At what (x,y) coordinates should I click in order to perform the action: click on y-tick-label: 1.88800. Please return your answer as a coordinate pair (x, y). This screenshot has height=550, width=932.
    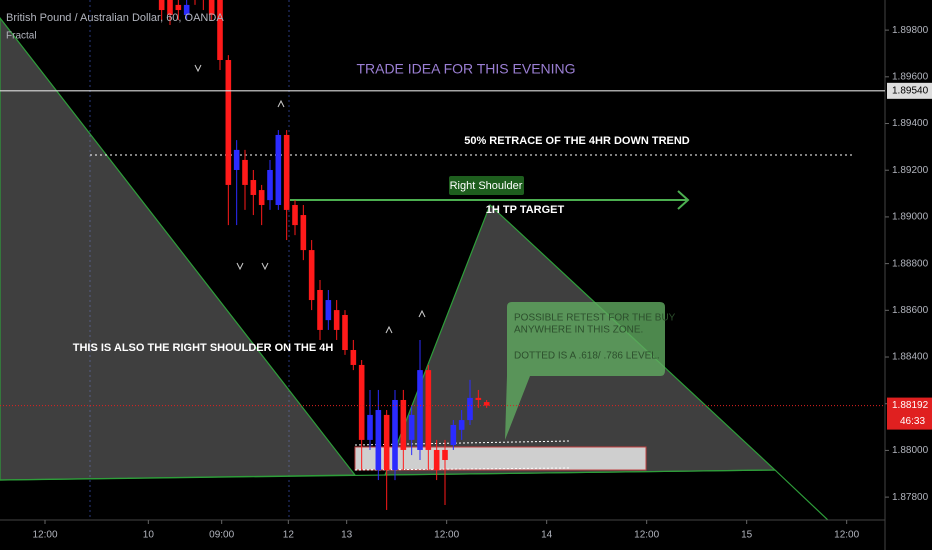
    Looking at the image, I should click on (910, 263).